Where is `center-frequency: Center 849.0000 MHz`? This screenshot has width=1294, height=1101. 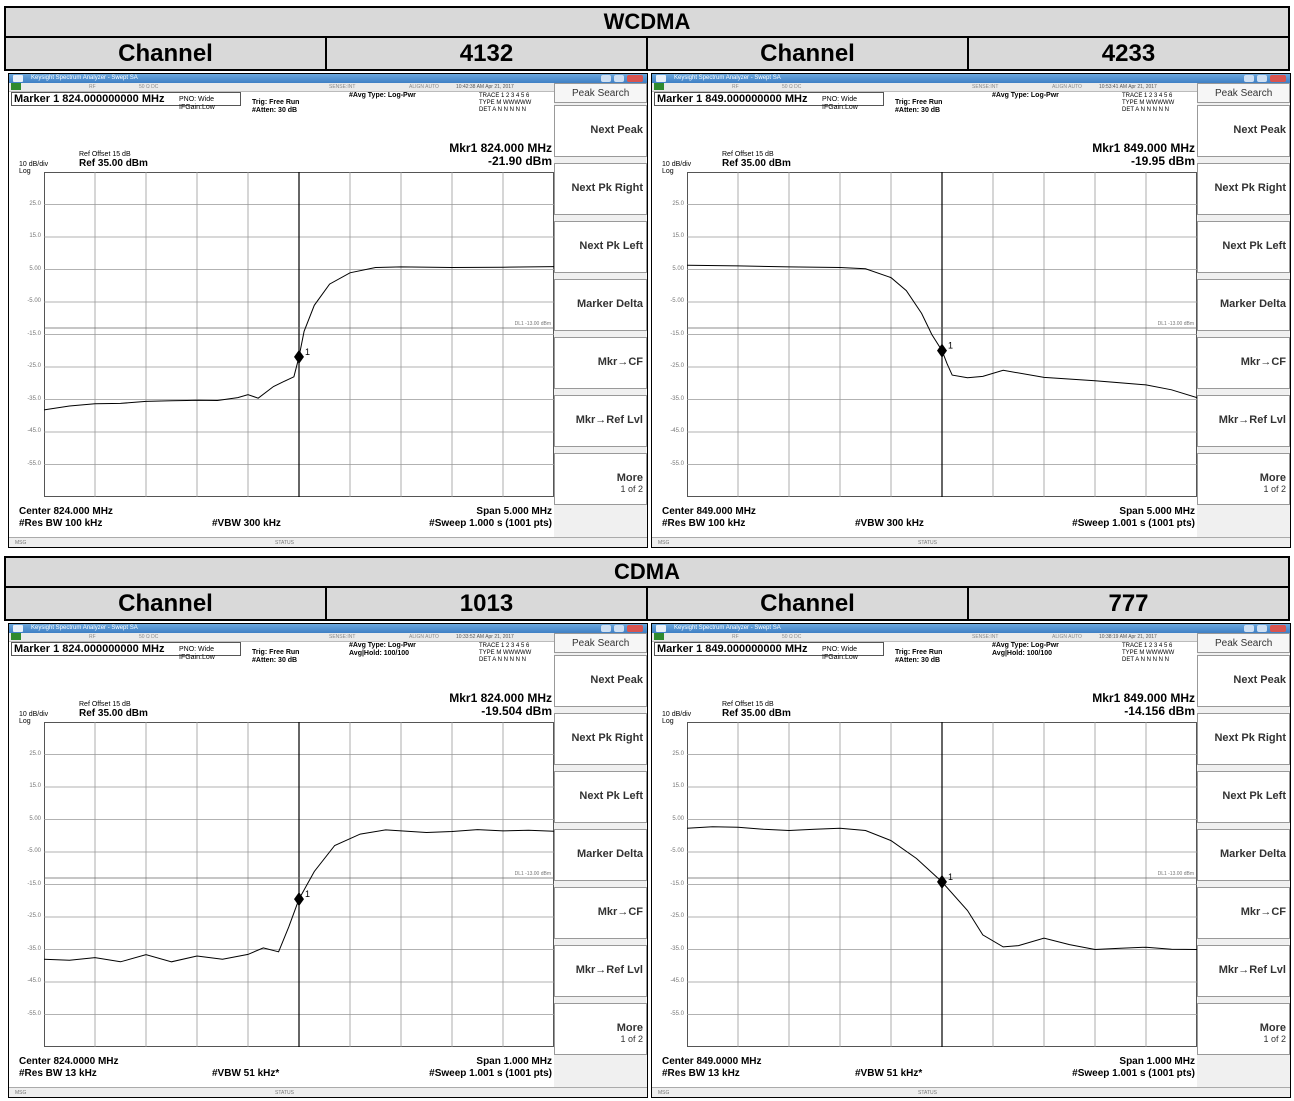
center-frequency: Center 849.0000 MHz is located at coordinates (712, 1061).